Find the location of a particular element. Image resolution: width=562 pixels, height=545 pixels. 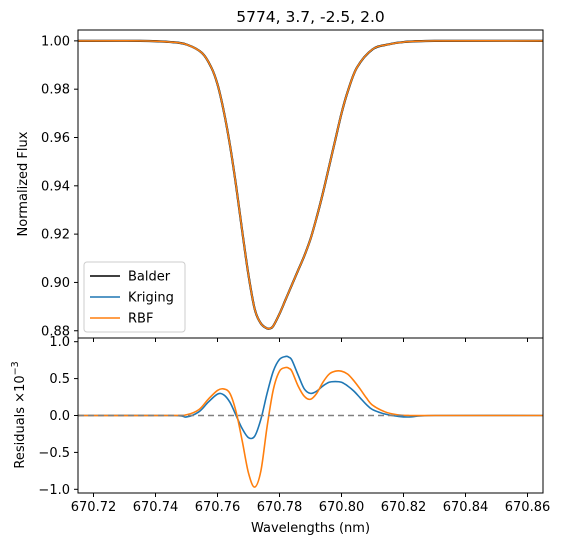

legend: Balder Kriging RBF is located at coordinates (134, 297).